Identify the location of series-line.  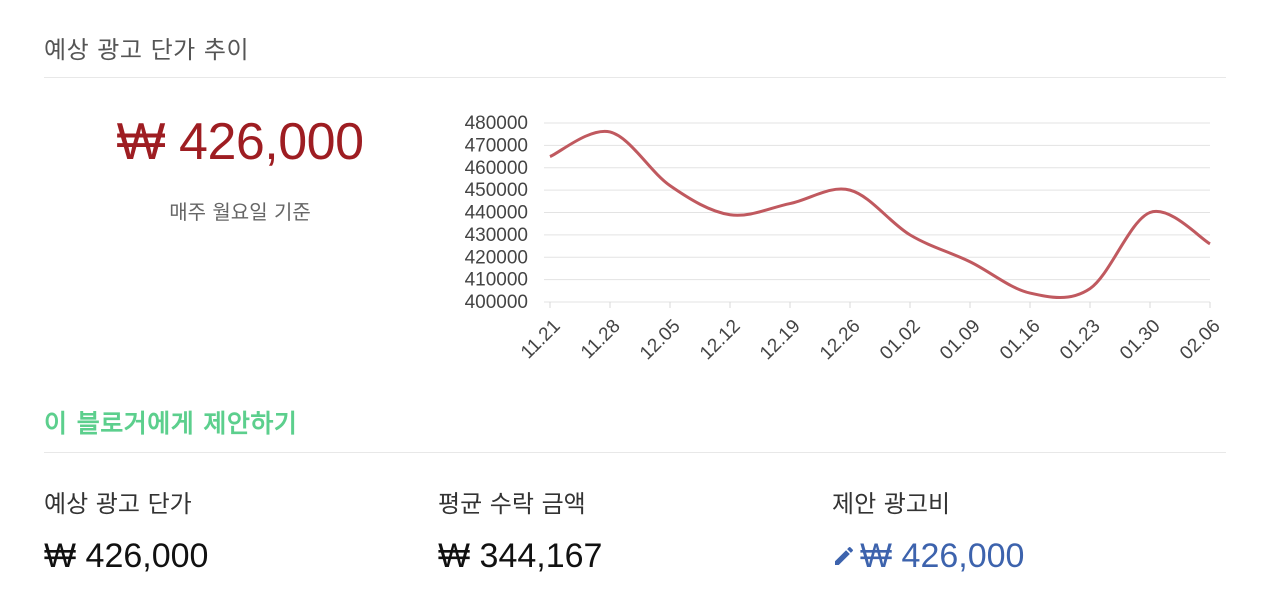
(880, 214).